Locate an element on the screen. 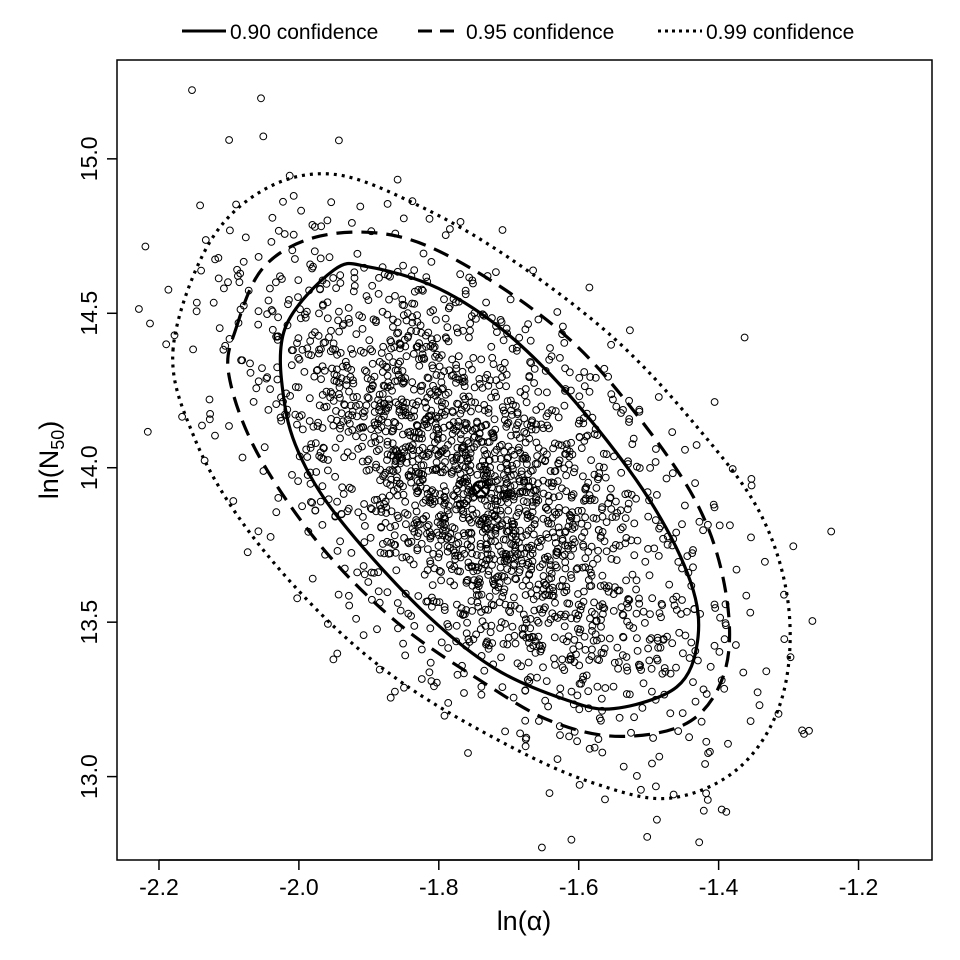 The height and width of the screenshot is (960, 960). x-tick-label: -1.2 is located at coordinates (859, 887).